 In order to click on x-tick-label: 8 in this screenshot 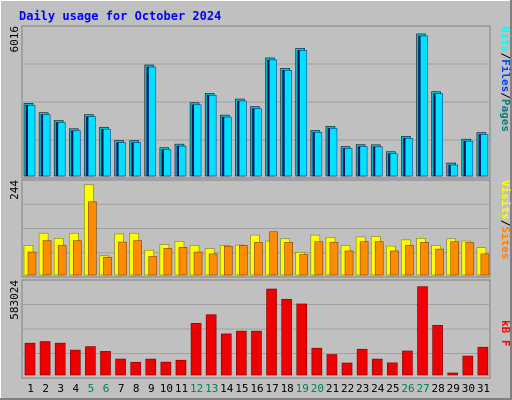, I will do `click(136, 388)`.